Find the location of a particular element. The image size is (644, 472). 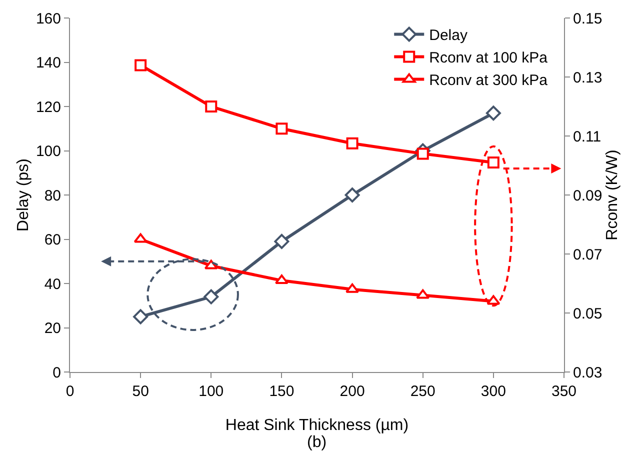

x-tick-label: 300 is located at coordinates (493, 391).